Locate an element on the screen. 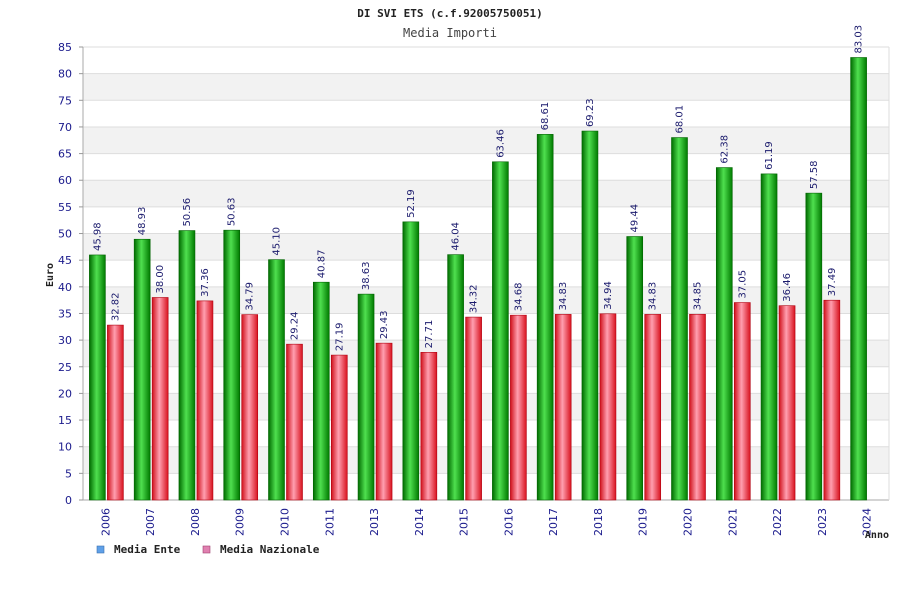 The image size is (900, 600). bar-media-ente-2015 is located at coordinates (455, 377).